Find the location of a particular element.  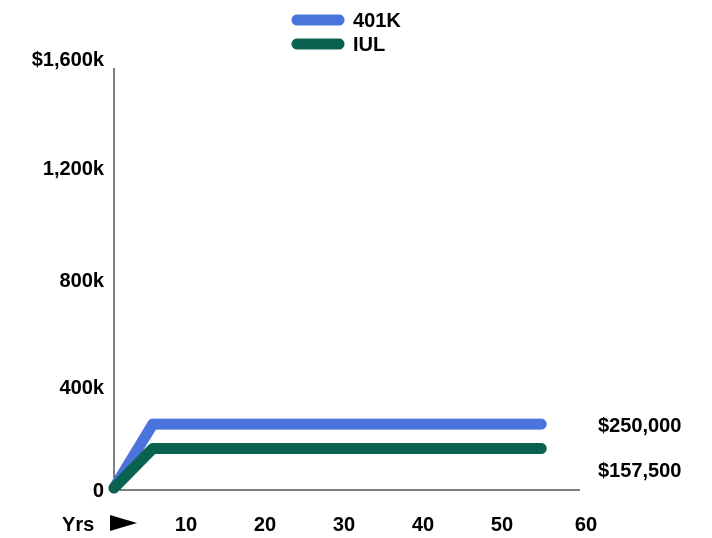

x-tick-label: 60 is located at coordinates (586, 525).